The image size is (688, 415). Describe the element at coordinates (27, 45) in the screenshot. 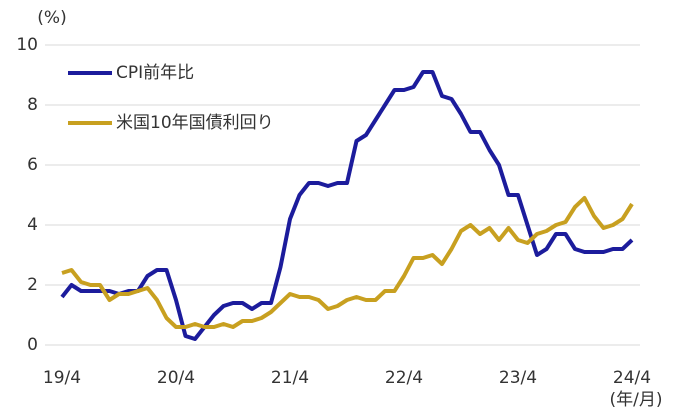

I see `y-tick-label: 10` at that location.